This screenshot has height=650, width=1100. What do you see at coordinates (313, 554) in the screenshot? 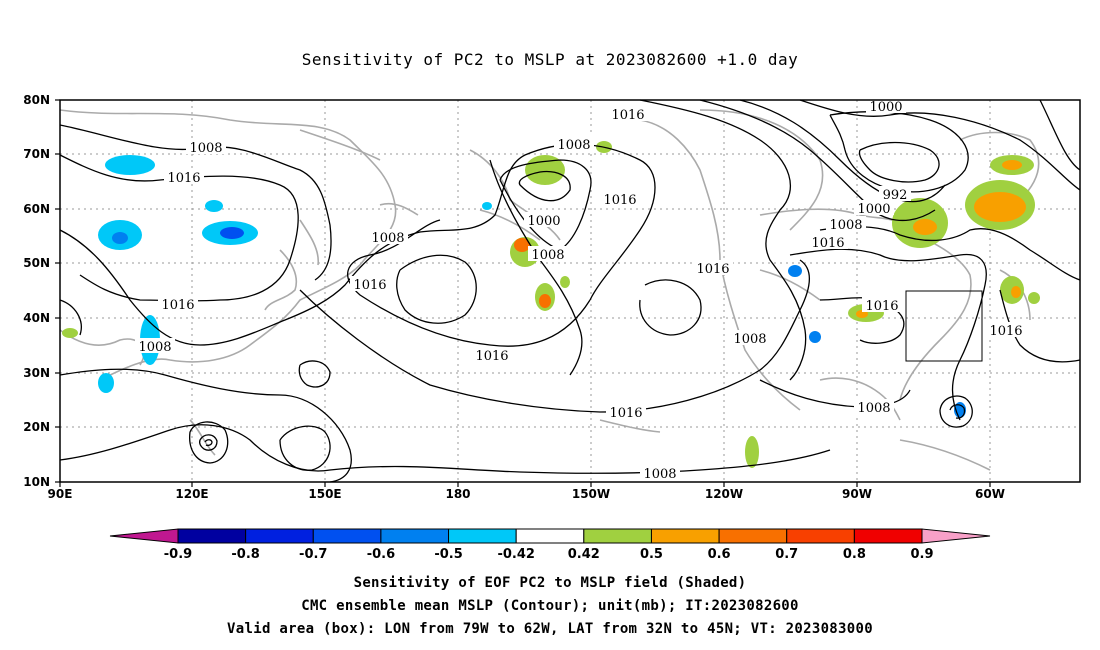
I see `colorbar-label: -0.7` at bounding box center [313, 554].